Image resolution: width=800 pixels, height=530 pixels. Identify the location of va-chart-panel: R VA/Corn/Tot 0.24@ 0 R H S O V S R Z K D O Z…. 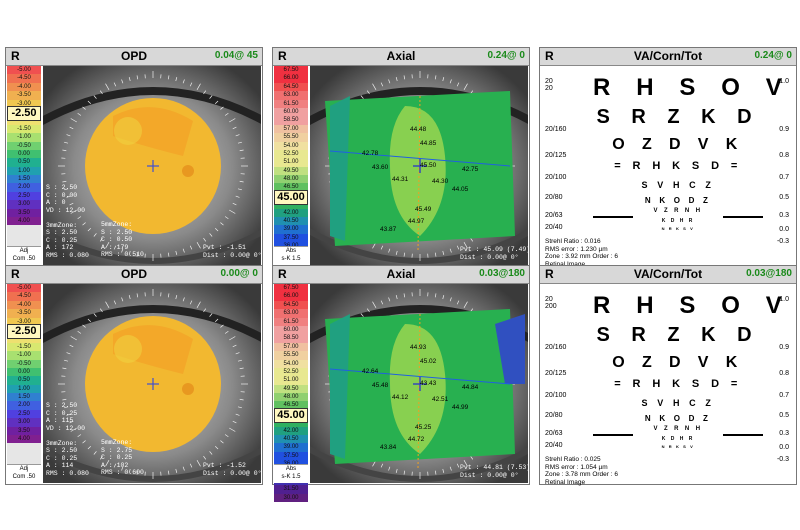
(668, 157).